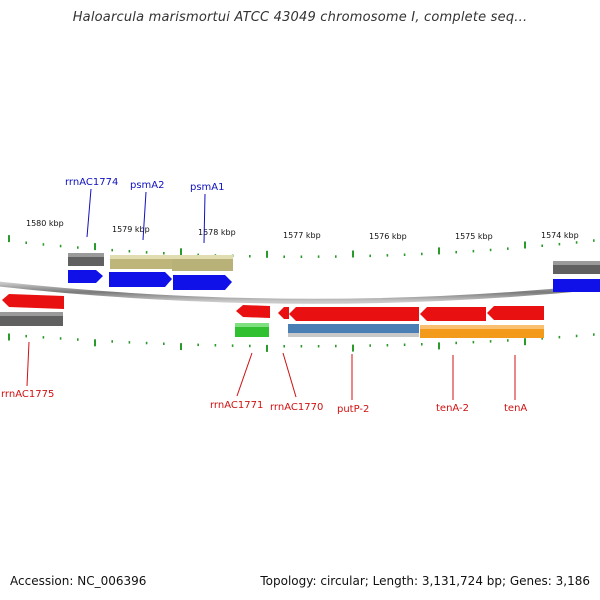 This screenshot has height=600, width=600. What do you see at coordinates (27, 394) in the screenshot?
I see `gene-label-rrnAC1775: rrnAC1775` at bounding box center [27, 394].